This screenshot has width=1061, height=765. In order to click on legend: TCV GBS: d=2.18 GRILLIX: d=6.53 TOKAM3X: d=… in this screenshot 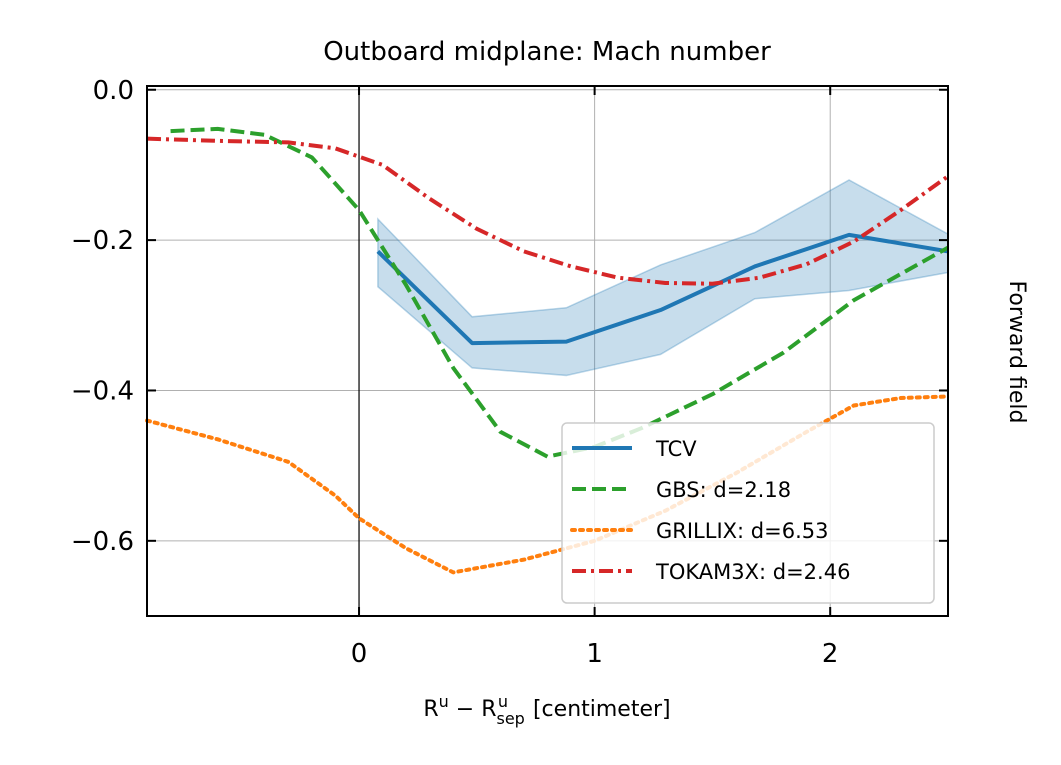, I will do `click(748, 513)`.